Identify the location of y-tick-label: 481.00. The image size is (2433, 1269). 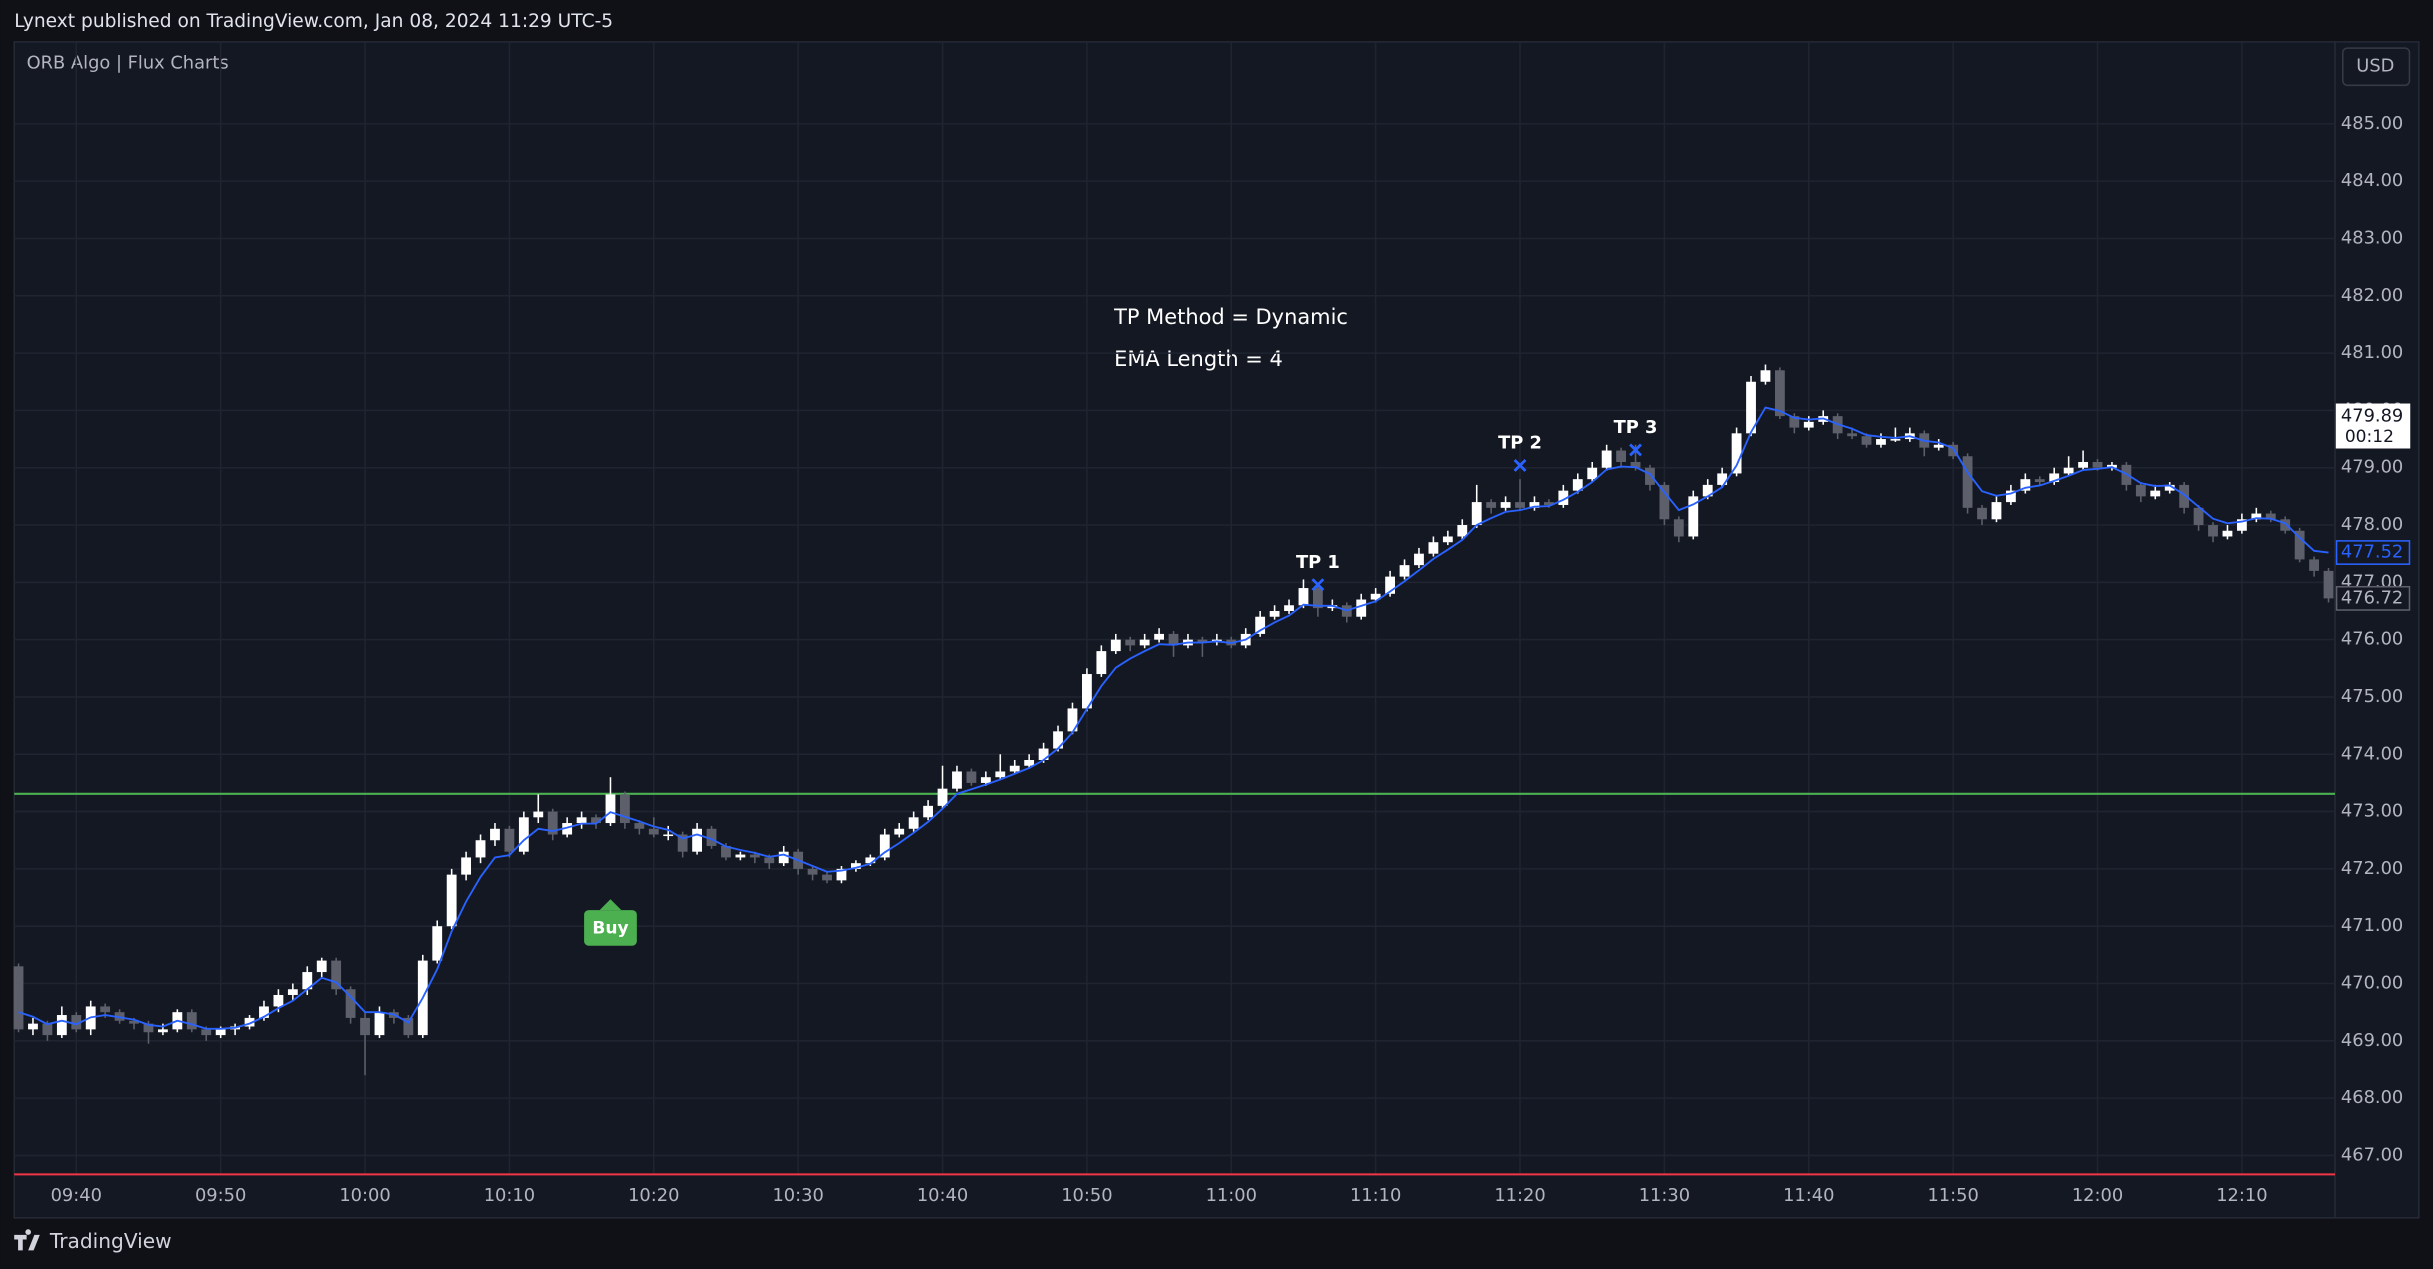
(2372, 352).